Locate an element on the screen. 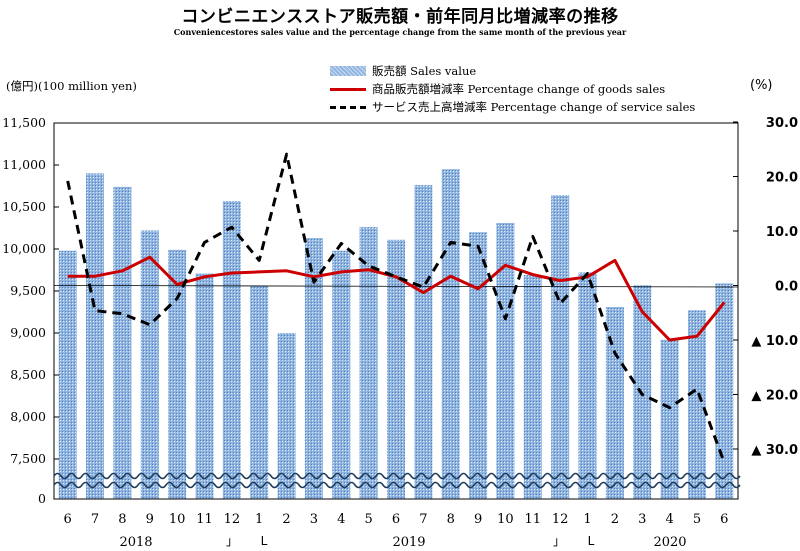  legend-swatch-service is located at coordinates (348, 107).